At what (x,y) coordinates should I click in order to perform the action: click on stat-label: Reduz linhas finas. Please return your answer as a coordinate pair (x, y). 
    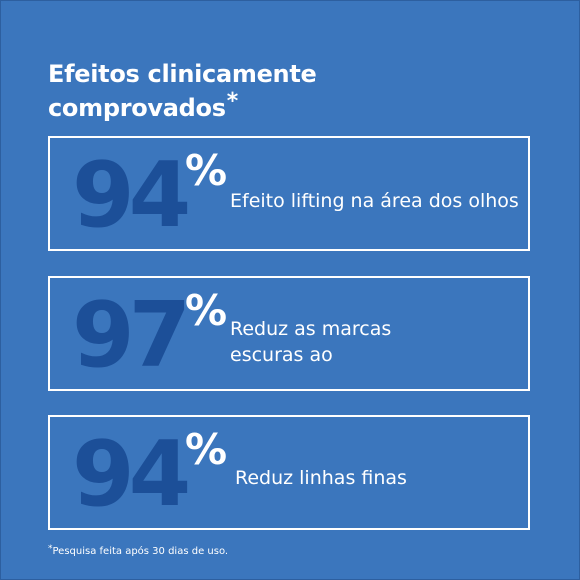
    Looking at the image, I should click on (321, 478).